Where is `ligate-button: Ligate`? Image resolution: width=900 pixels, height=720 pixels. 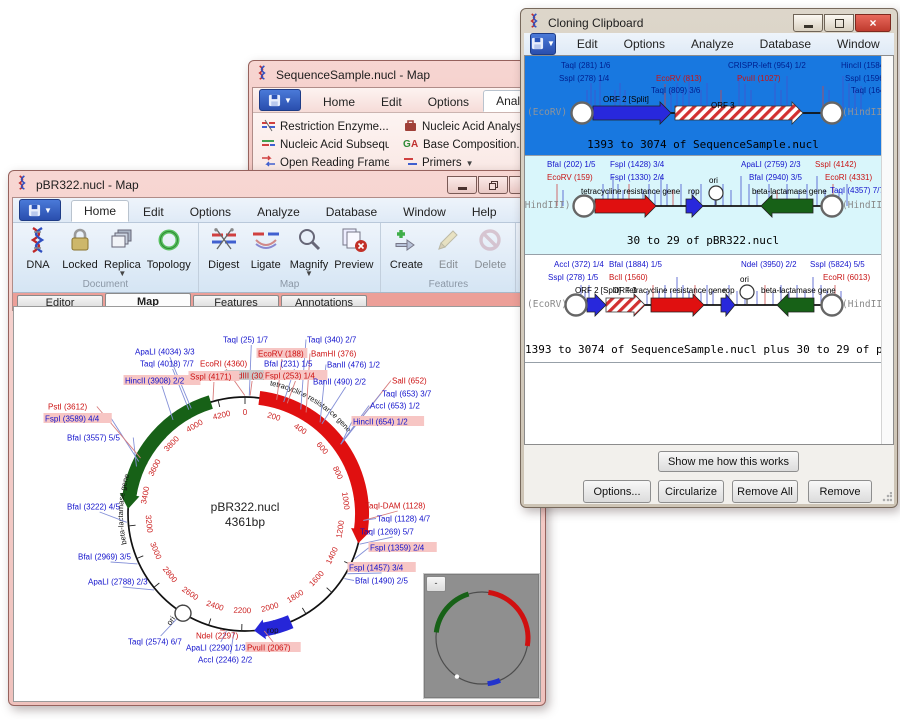
ligate-button: Ligate is located at coordinates (266, 249).